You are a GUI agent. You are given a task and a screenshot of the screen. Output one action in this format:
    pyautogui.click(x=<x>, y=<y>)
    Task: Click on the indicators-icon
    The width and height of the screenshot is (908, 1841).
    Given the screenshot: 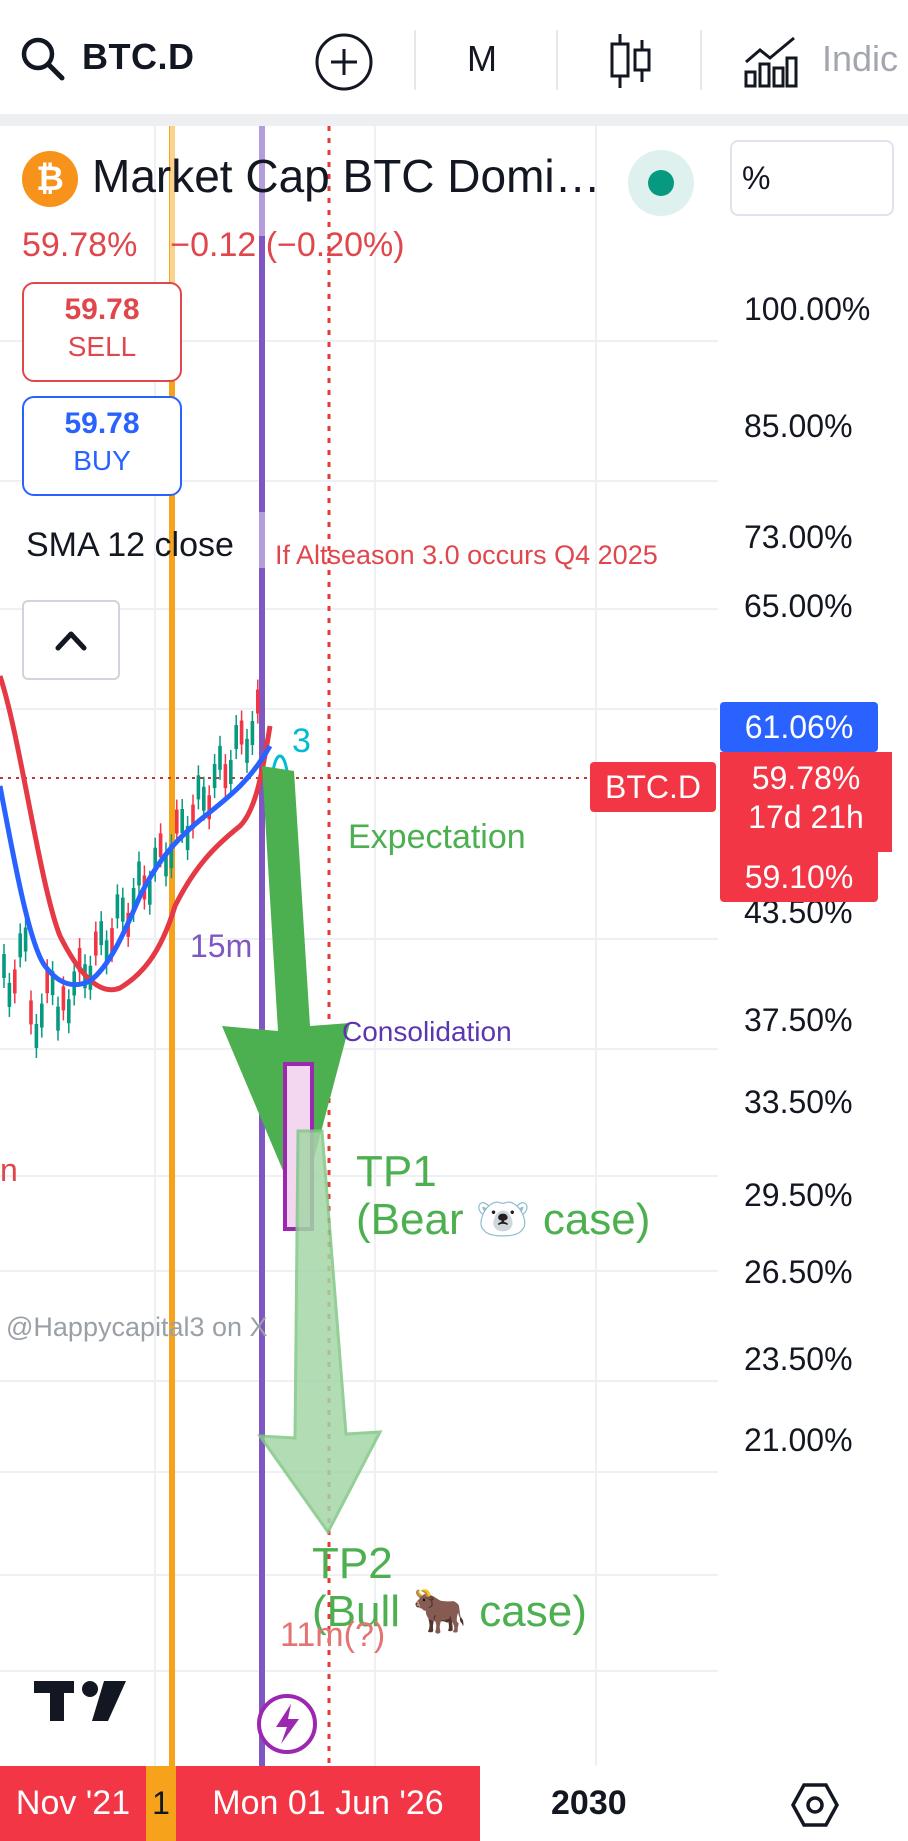 What is the action you would take?
    pyautogui.click(x=770, y=60)
    